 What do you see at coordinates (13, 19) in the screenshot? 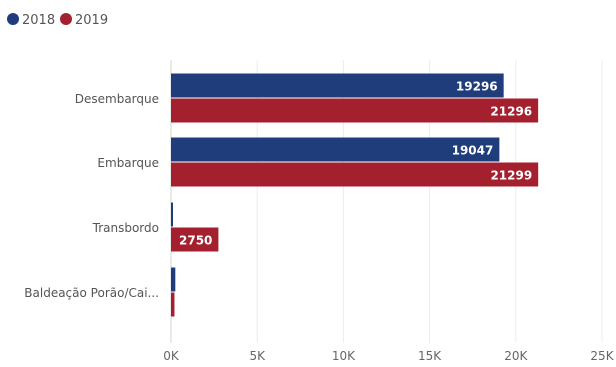
I see `legend-marker-2018` at bounding box center [13, 19].